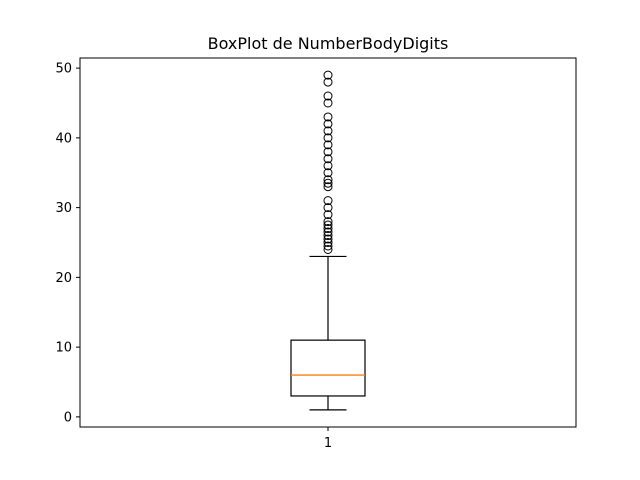 The image size is (640, 480). I want to click on y-tick-label: 10, so click(63, 348).